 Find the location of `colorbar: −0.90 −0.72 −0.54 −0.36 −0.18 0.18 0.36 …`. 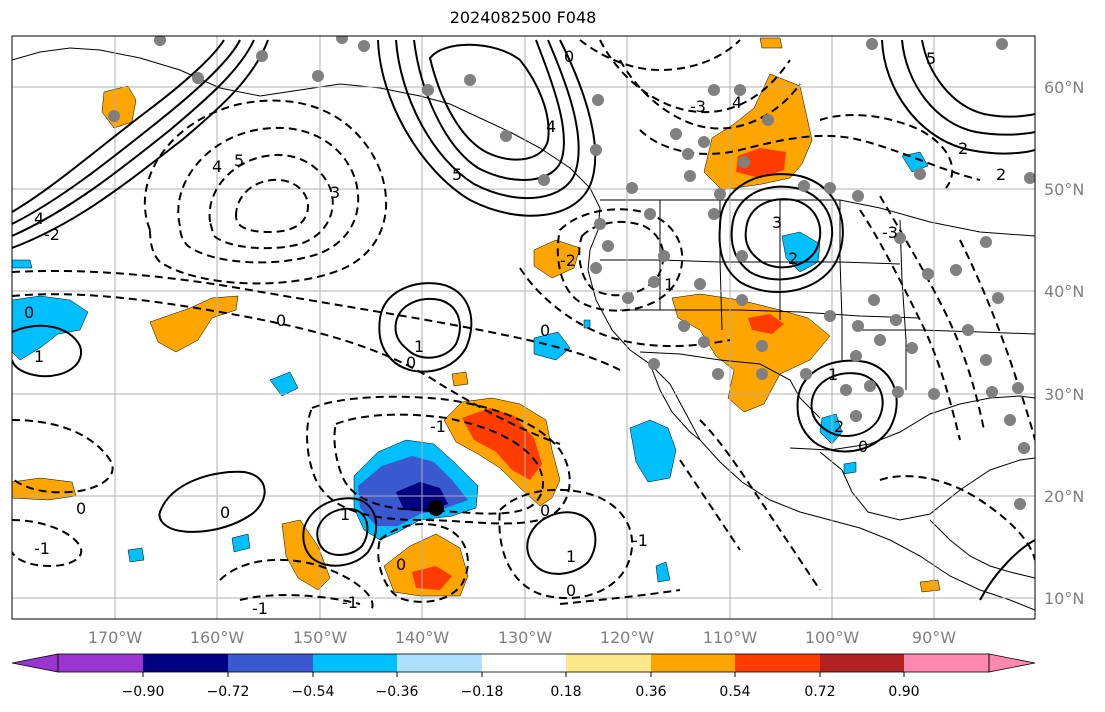

colorbar: −0.90 −0.72 −0.54 −0.36 −0.18 0.18 0.36 … is located at coordinates (523, 676).